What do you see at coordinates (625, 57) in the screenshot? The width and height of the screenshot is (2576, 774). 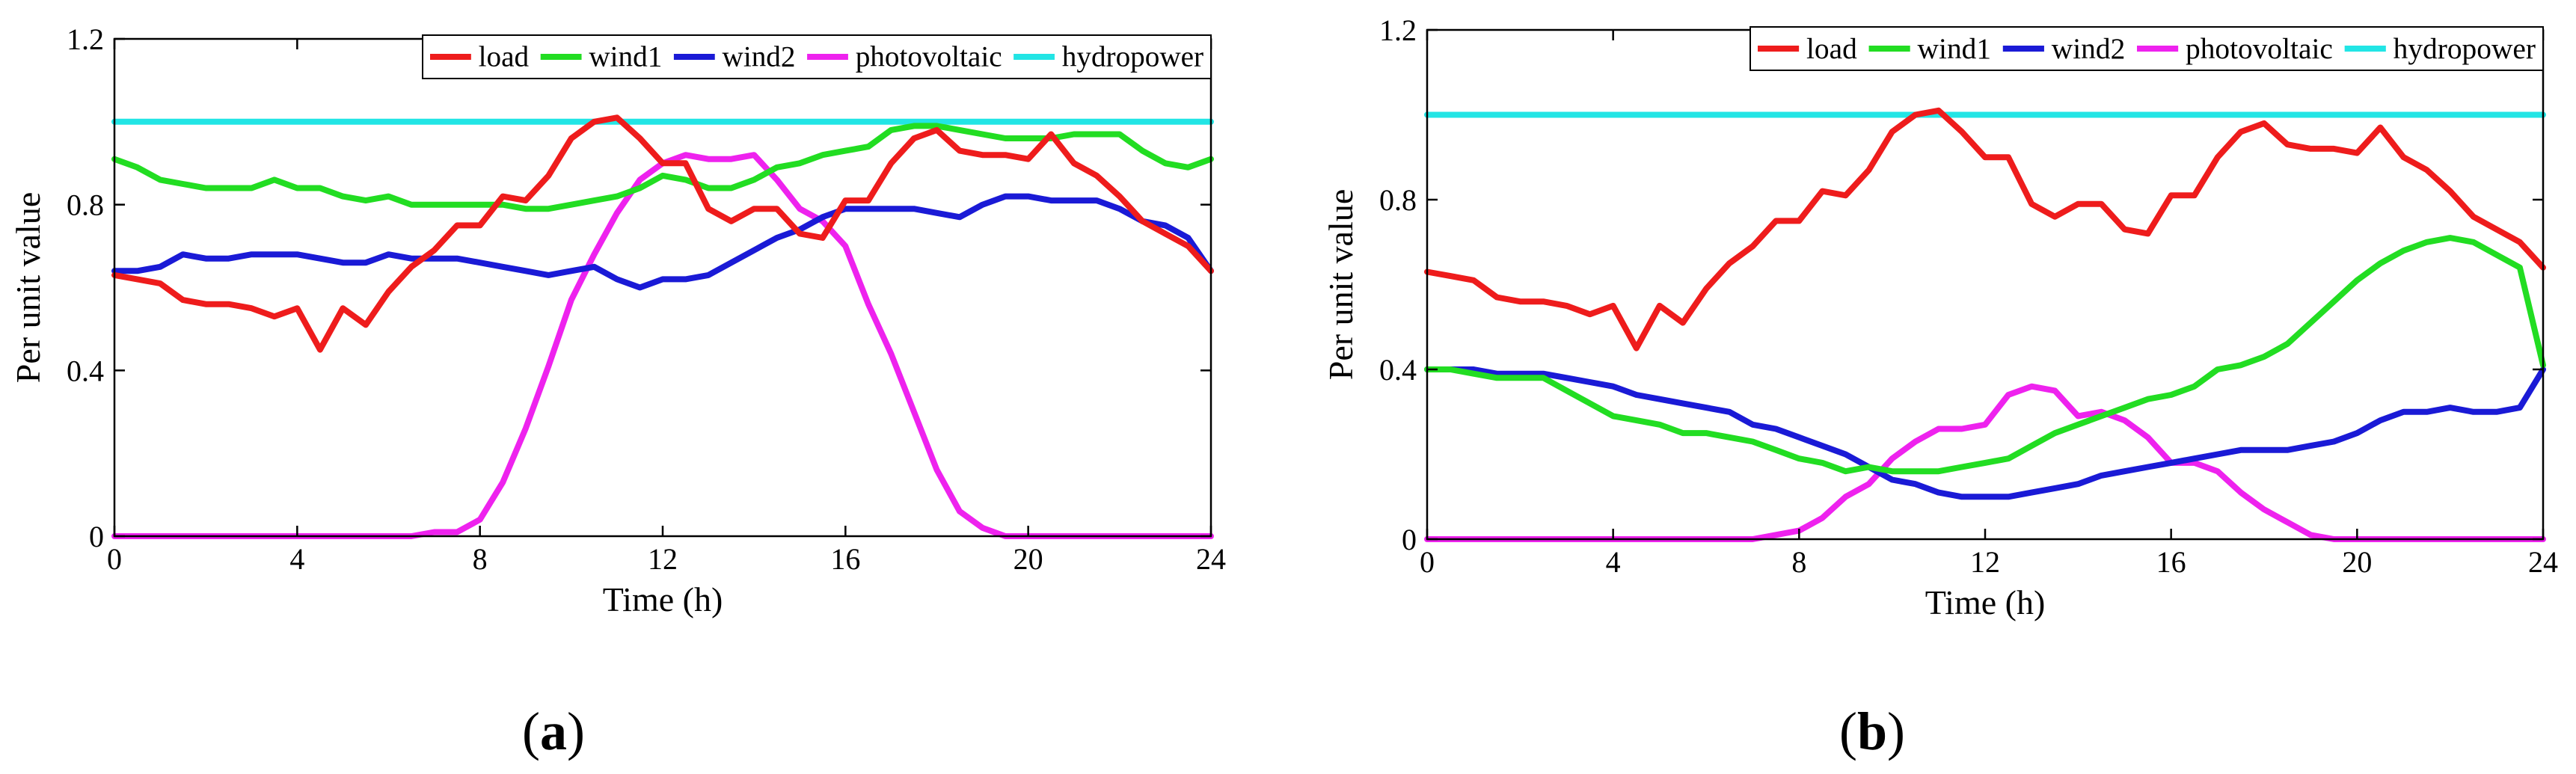 I see `legend-label-wind1-a: wind1` at bounding box center [625, 57].